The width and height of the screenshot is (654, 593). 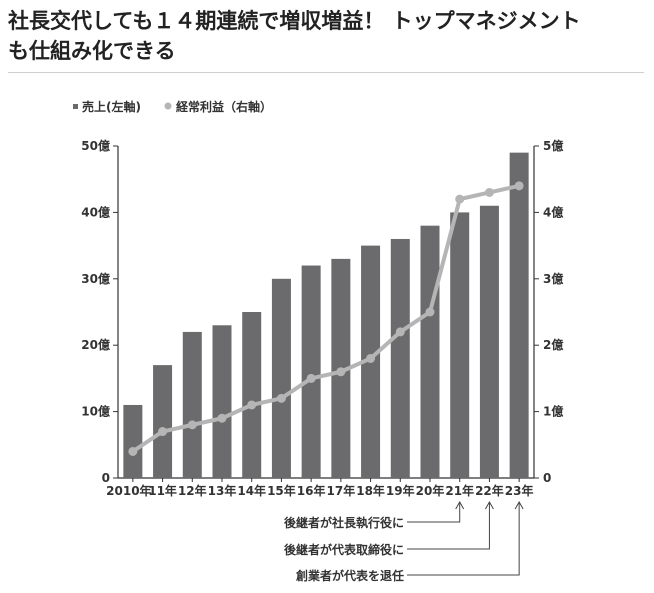 What do you see at coordinates (95, 344) in the screenshot?
I see `left-tick-label: 20億` at bounding box center [95, 344].